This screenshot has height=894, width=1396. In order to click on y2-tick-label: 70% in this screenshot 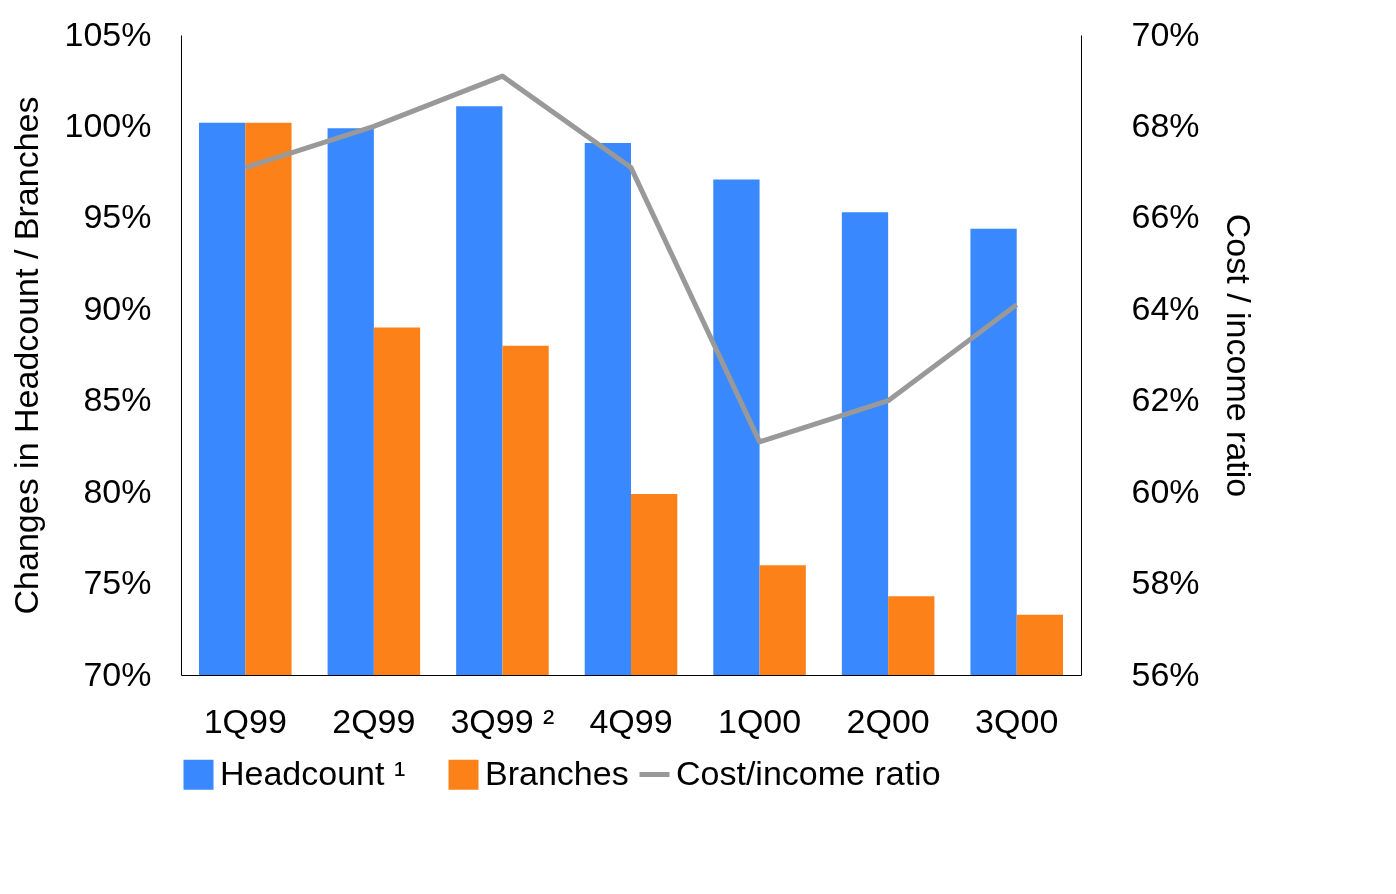, I will do `click(1165, 33)`.